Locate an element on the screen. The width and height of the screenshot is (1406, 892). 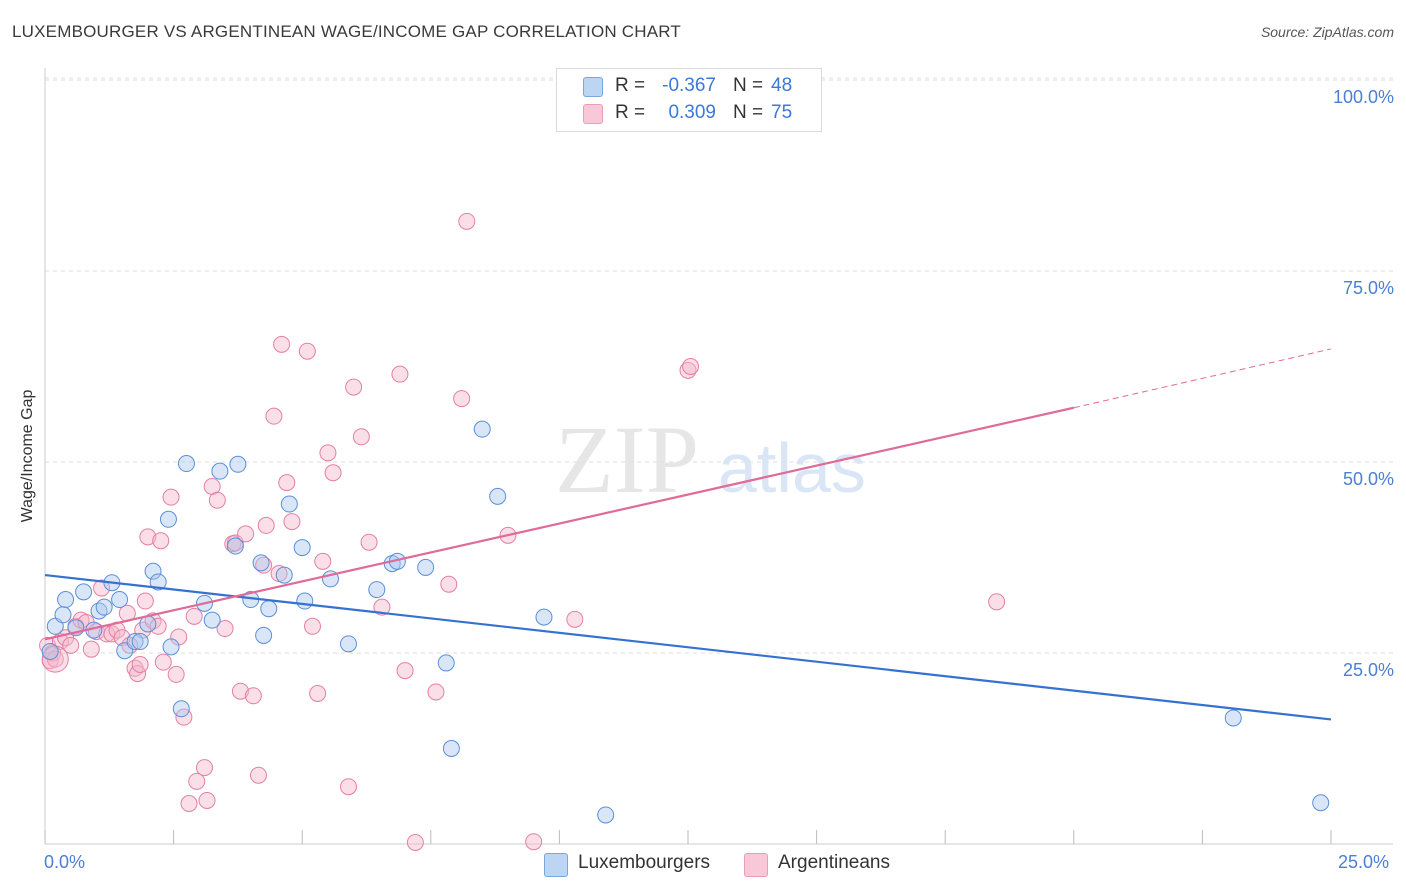
watermark: ZIP atlas is located at coordinates (710, 459).